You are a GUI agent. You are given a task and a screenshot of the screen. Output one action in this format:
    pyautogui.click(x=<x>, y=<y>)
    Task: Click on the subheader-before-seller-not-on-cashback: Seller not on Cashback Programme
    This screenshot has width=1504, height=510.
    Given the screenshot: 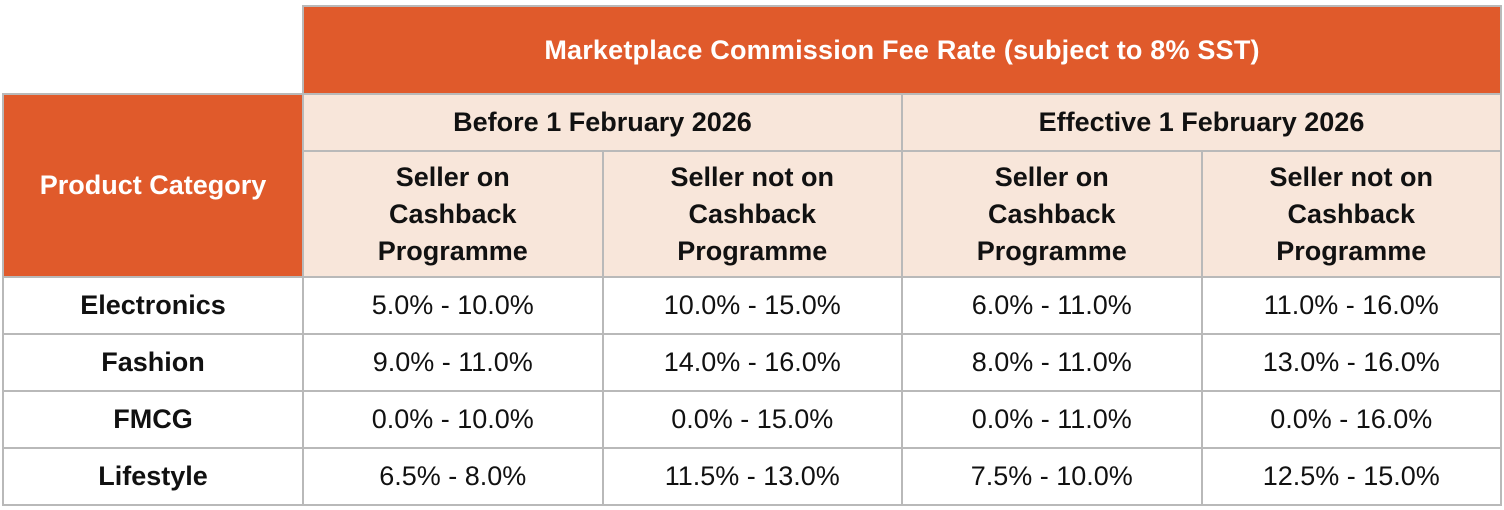 What is the action you would take?
    pyautogui.click(x=752, y=214)
    